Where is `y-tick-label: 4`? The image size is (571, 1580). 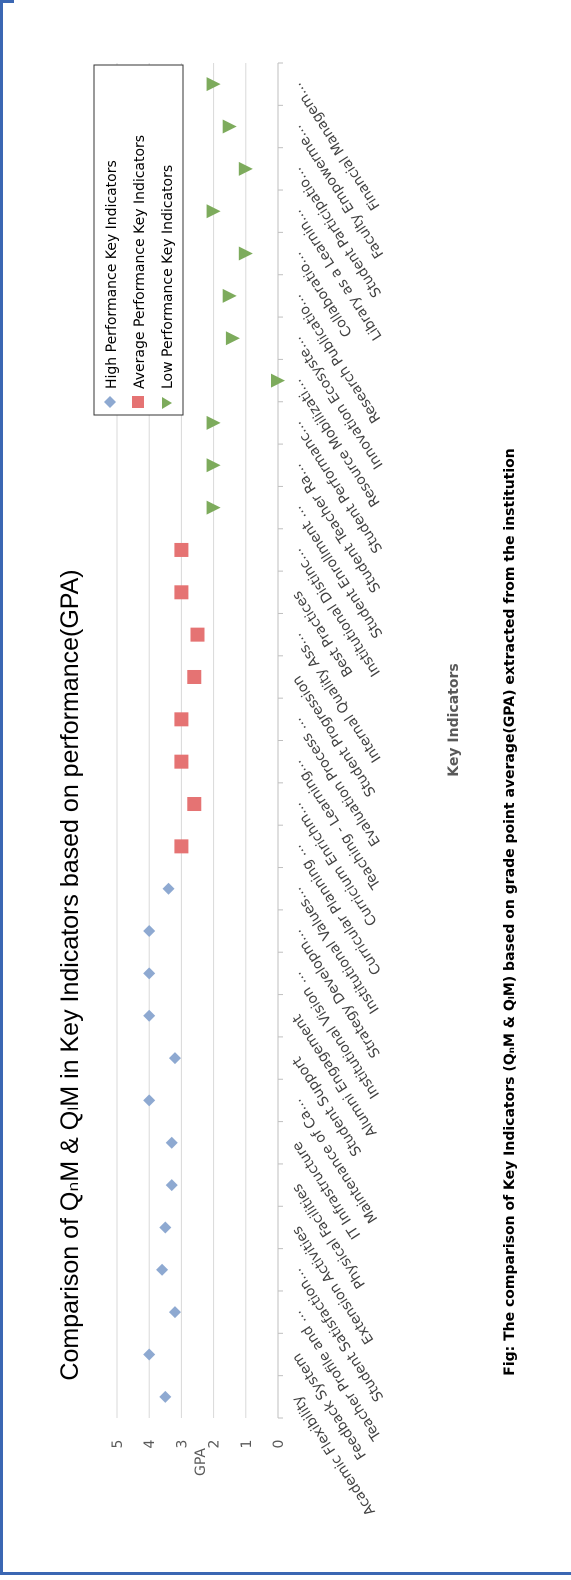 y-tick-label: 4 is located at coordinates (150, 1443).